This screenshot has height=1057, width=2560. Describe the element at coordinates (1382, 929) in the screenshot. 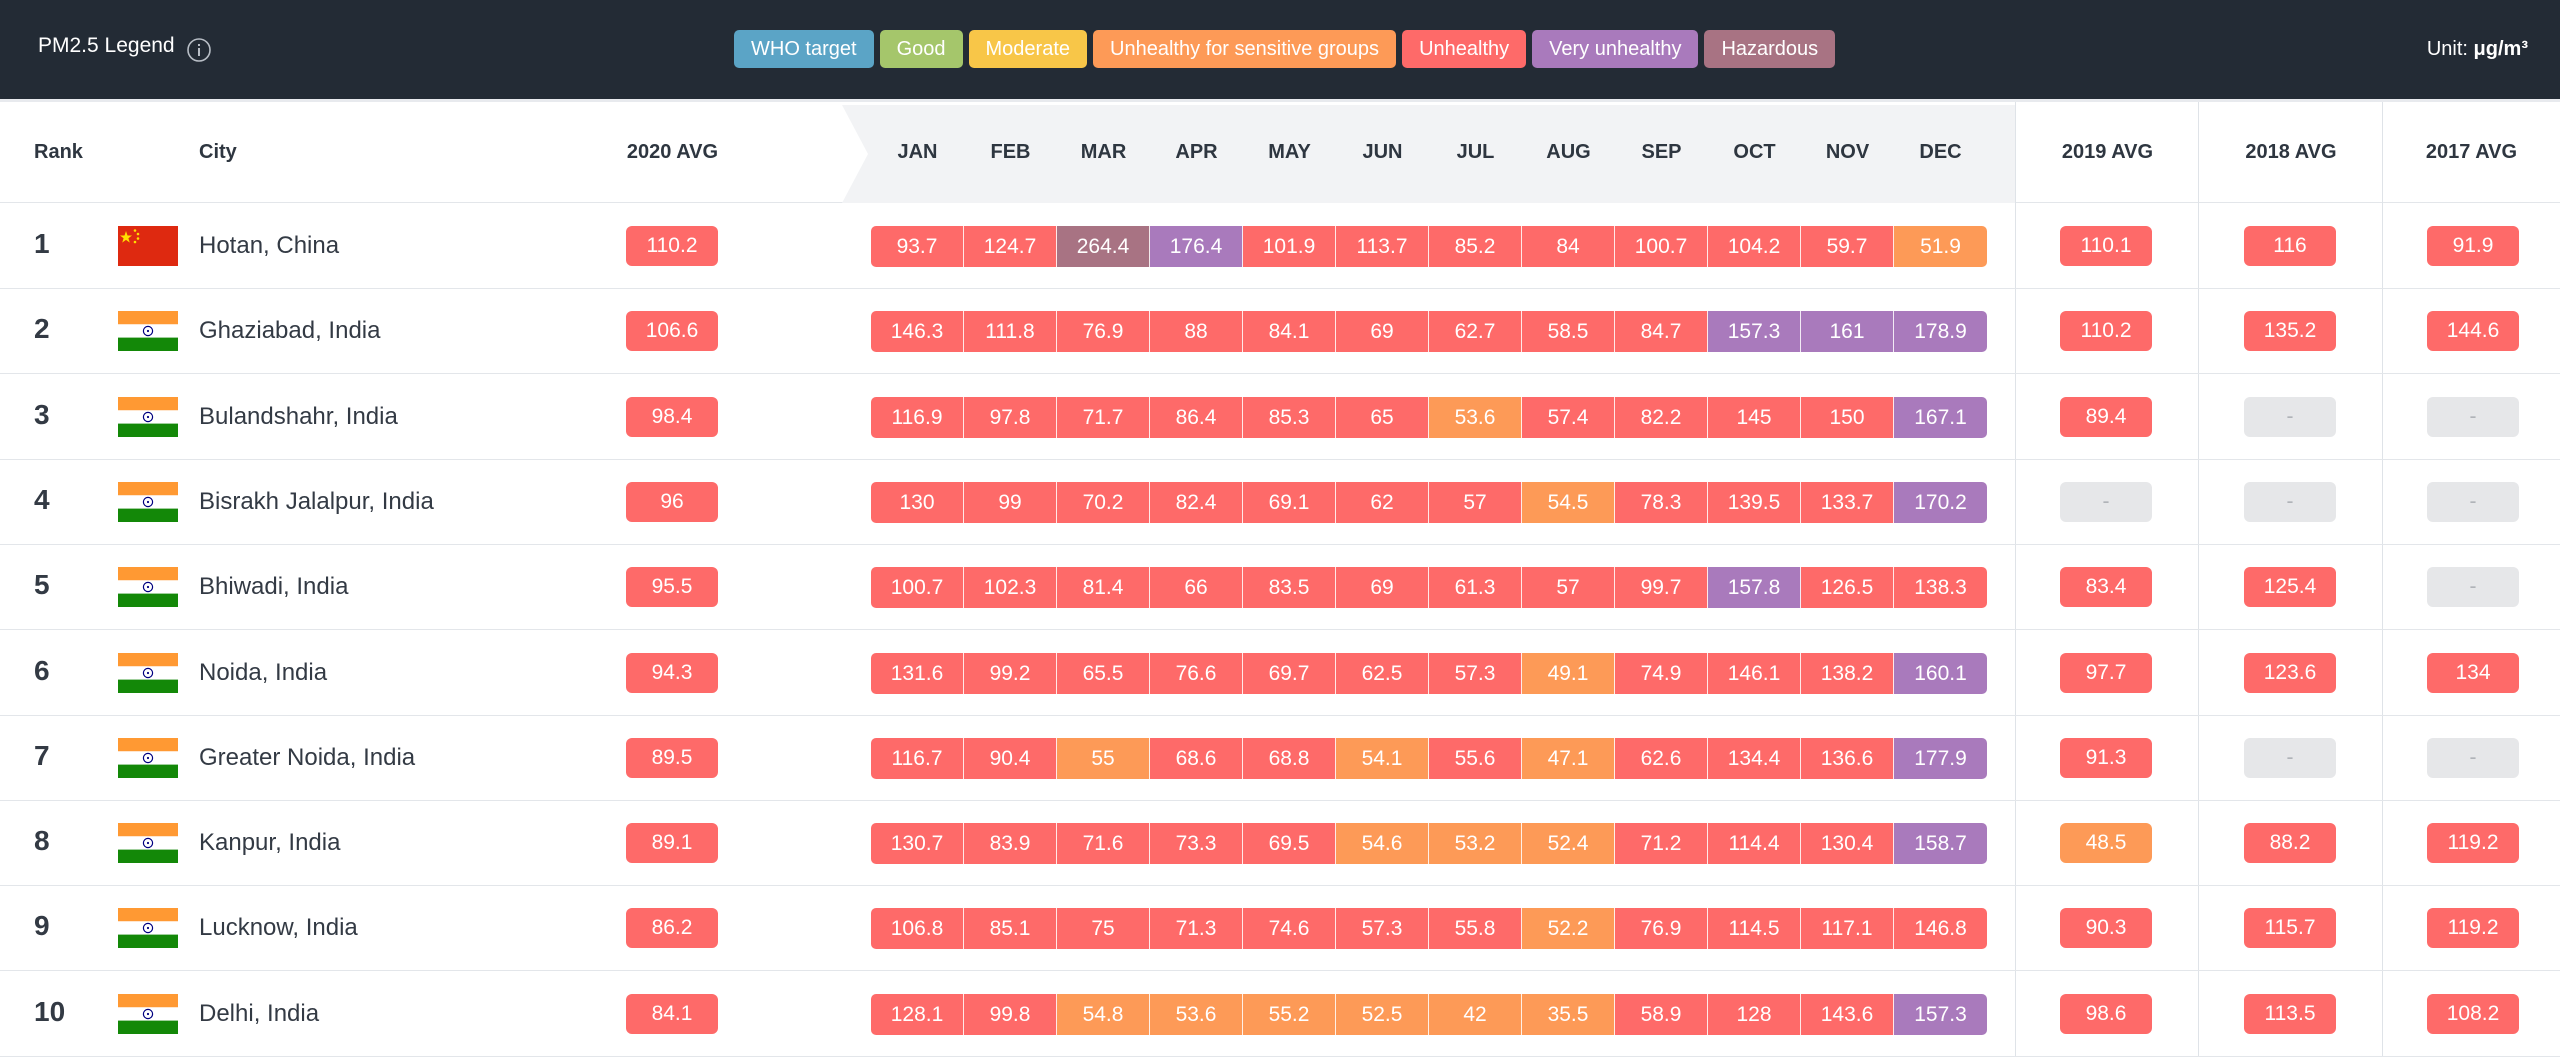

I see `month-value: 57.3` at that location.